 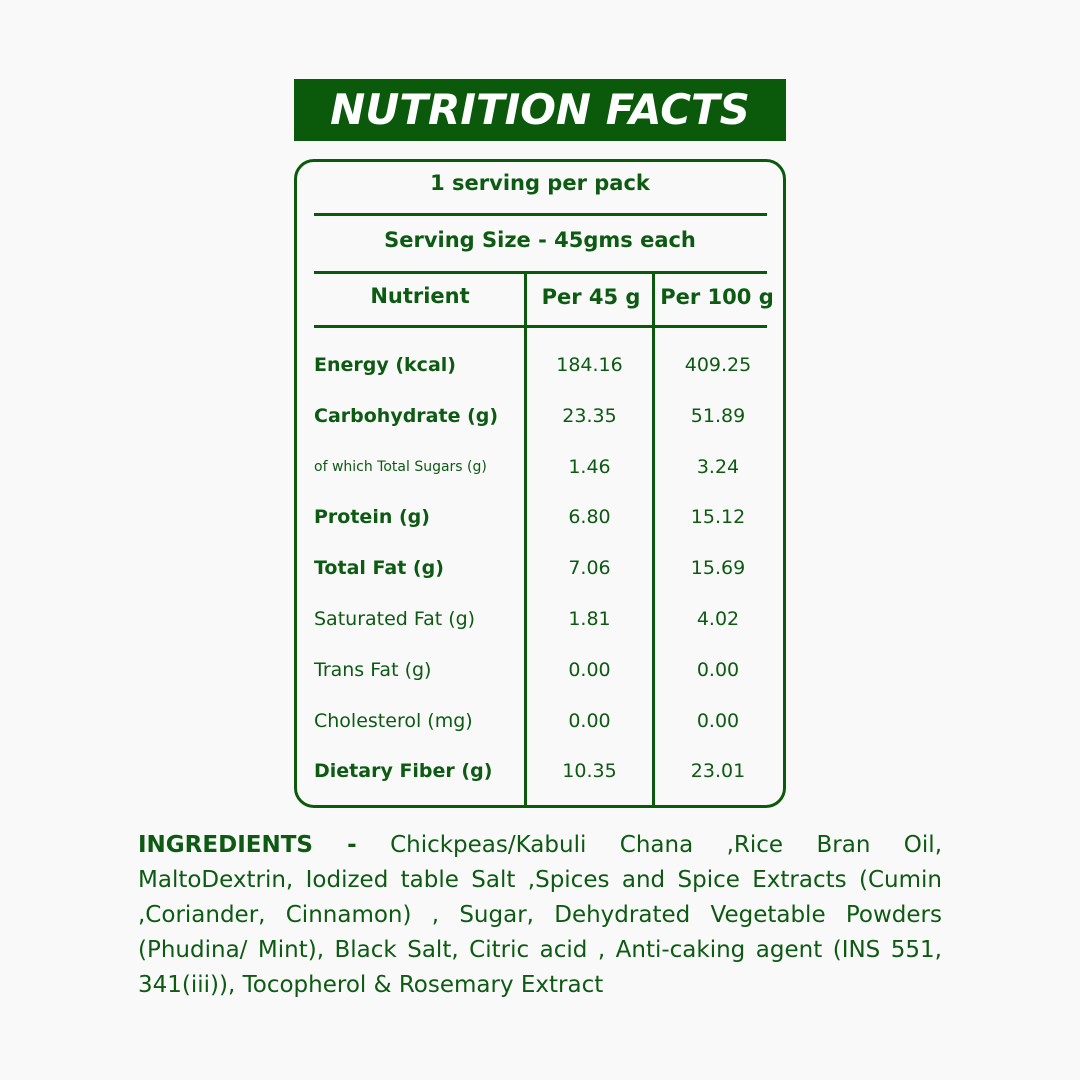 I want to click on table-row: Dietary Fiber (g) 10.35 23.01, so click(x=544, y=771).